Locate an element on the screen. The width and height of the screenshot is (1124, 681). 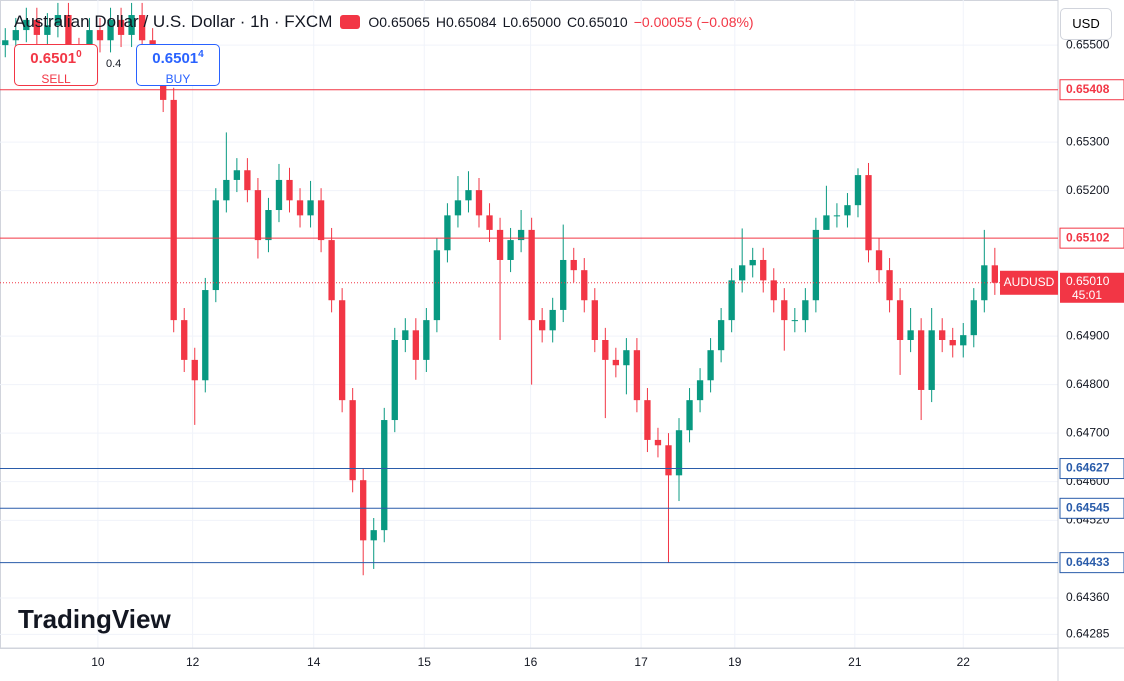
sell-button: 0.65010 SELL is located at coordinates (56, 65).